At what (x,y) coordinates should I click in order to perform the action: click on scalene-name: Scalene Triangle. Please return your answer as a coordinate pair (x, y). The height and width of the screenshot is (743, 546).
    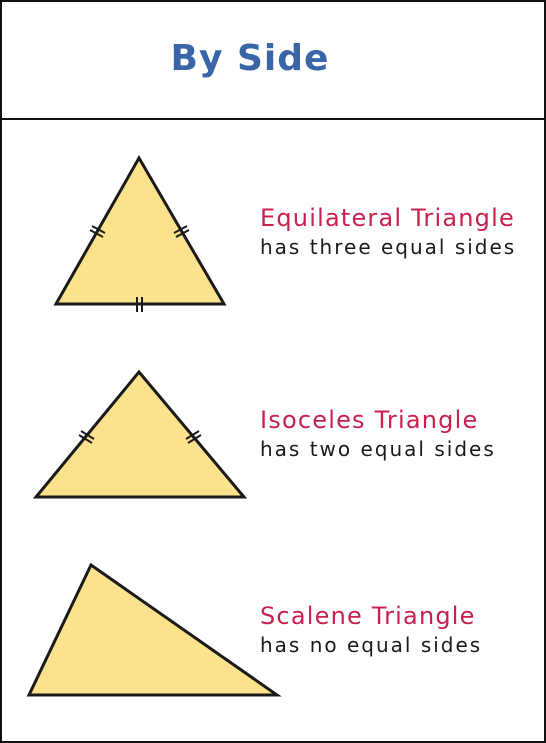
    Looking at the image, I should click on (368, 616).